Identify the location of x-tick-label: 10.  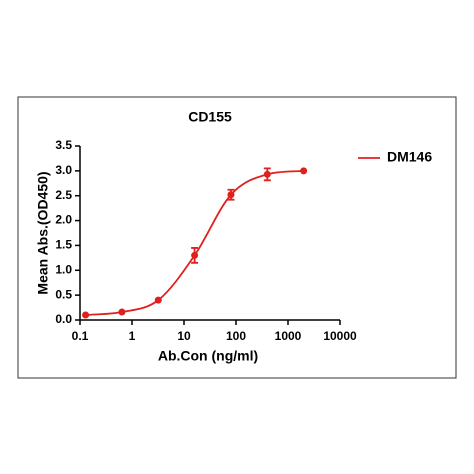
(184, 336).